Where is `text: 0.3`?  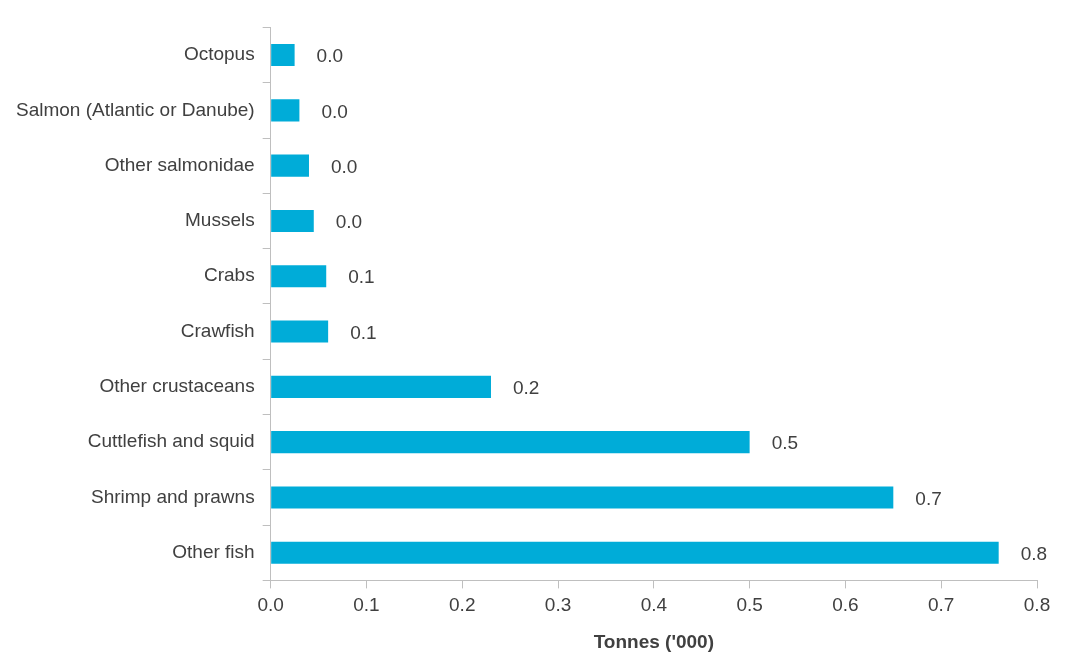 text: 0.3 is located at coordinates (558, 605).